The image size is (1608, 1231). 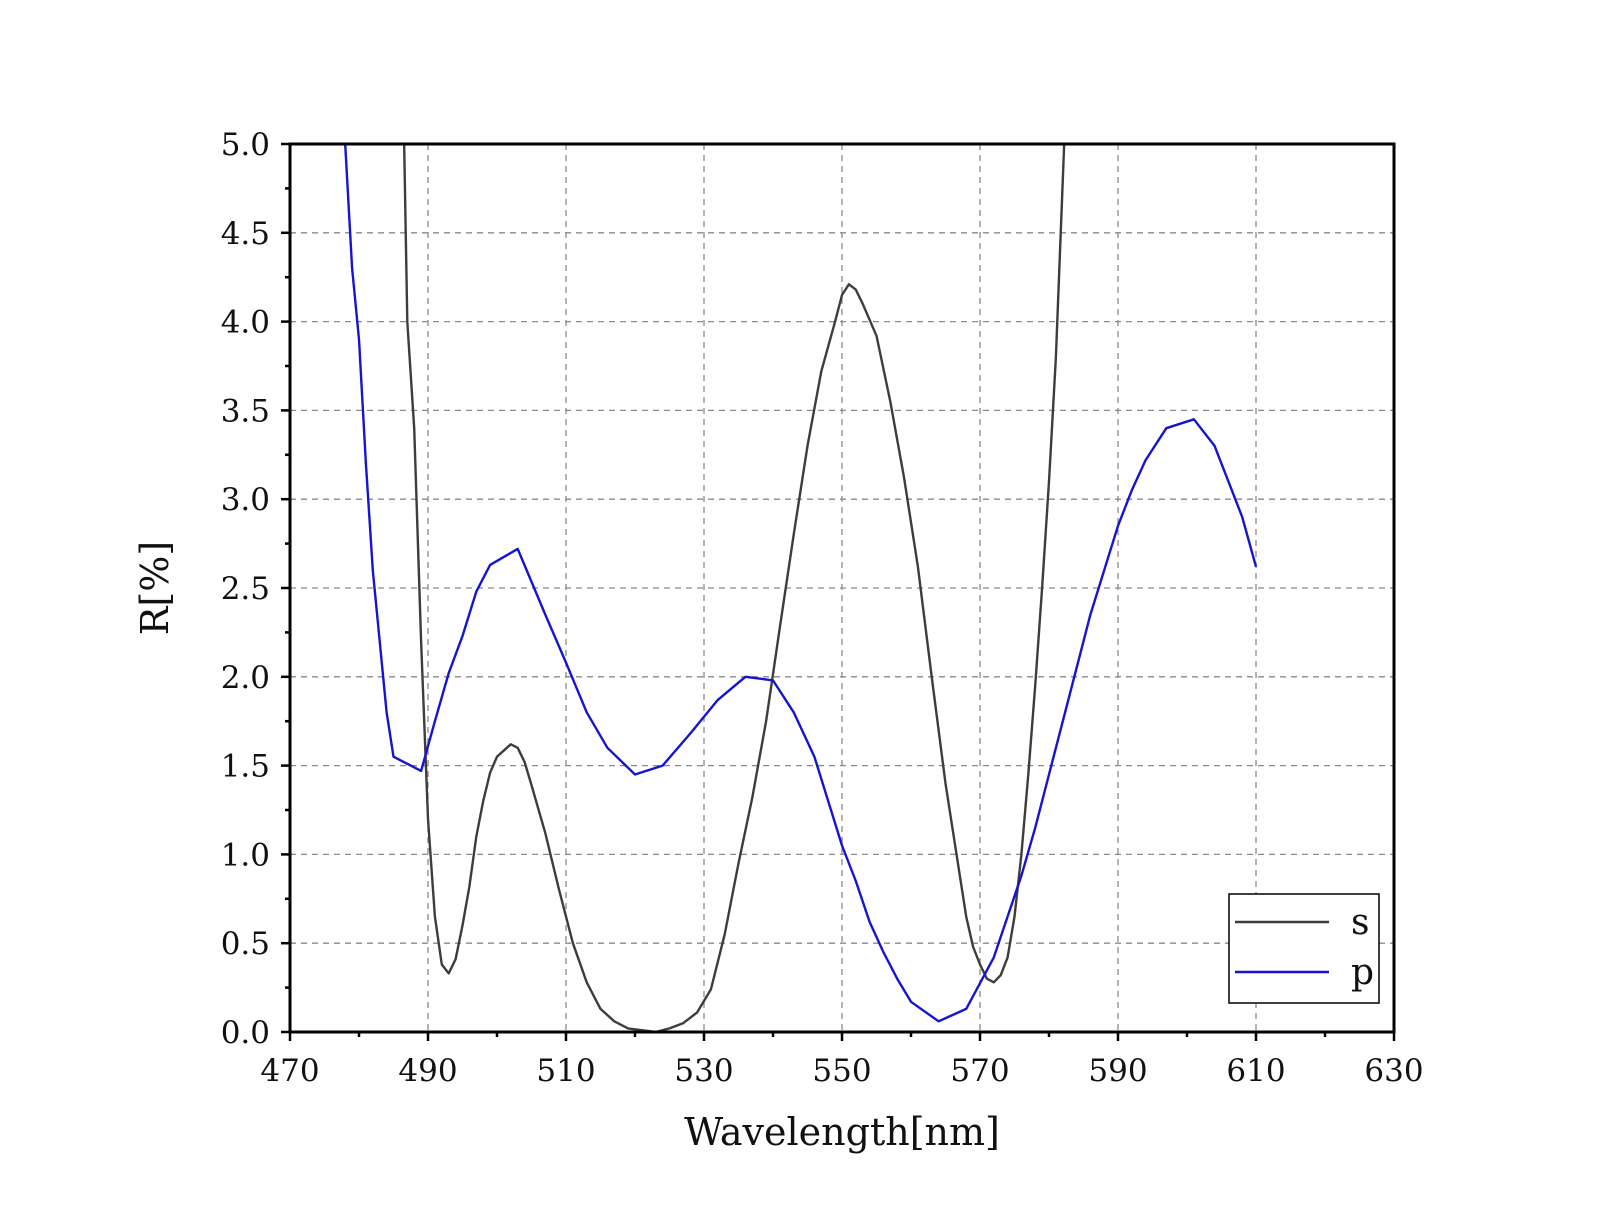 What do you see at coordinates (1117, 1071) in the screenshot?
I see `x-tick-label: 590` at bounding box center [1117, 1071].